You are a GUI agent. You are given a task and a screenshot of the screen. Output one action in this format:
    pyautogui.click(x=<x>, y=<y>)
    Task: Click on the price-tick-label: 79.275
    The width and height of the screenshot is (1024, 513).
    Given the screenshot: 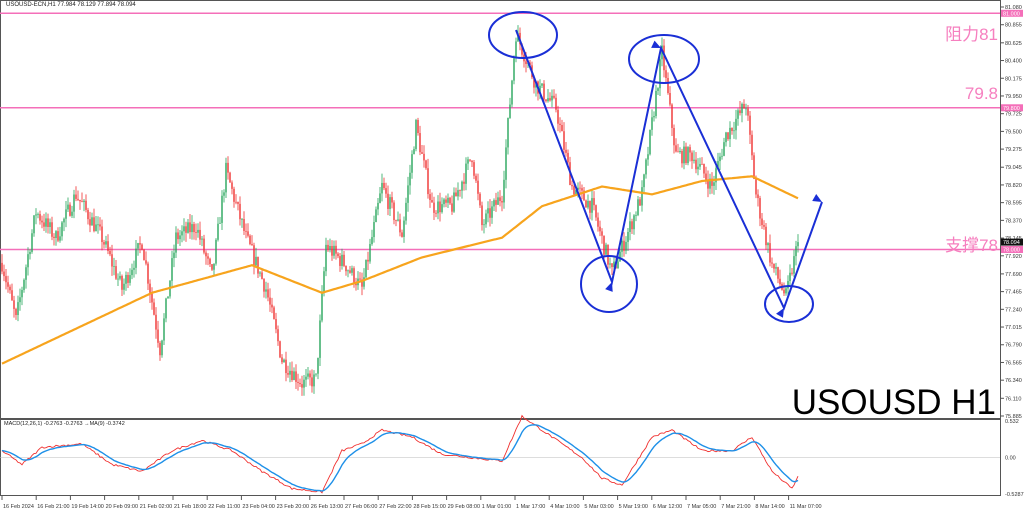 What is the action you would take?
    pyautogui.click(x=1013, y=150)
    